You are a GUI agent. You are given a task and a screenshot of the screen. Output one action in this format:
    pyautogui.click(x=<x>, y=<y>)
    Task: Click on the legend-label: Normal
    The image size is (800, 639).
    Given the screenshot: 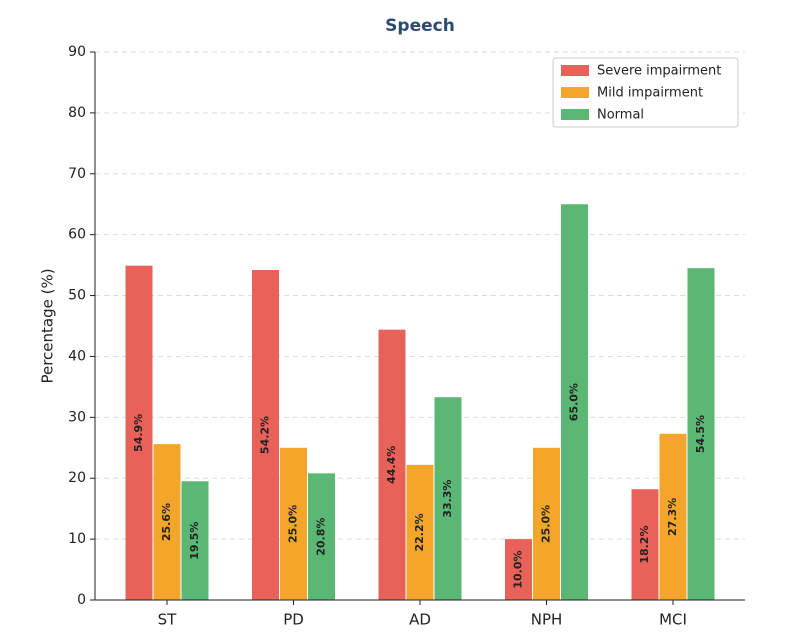 What is the action you would take?
    pyautogui.click(x=620, y=115)
    